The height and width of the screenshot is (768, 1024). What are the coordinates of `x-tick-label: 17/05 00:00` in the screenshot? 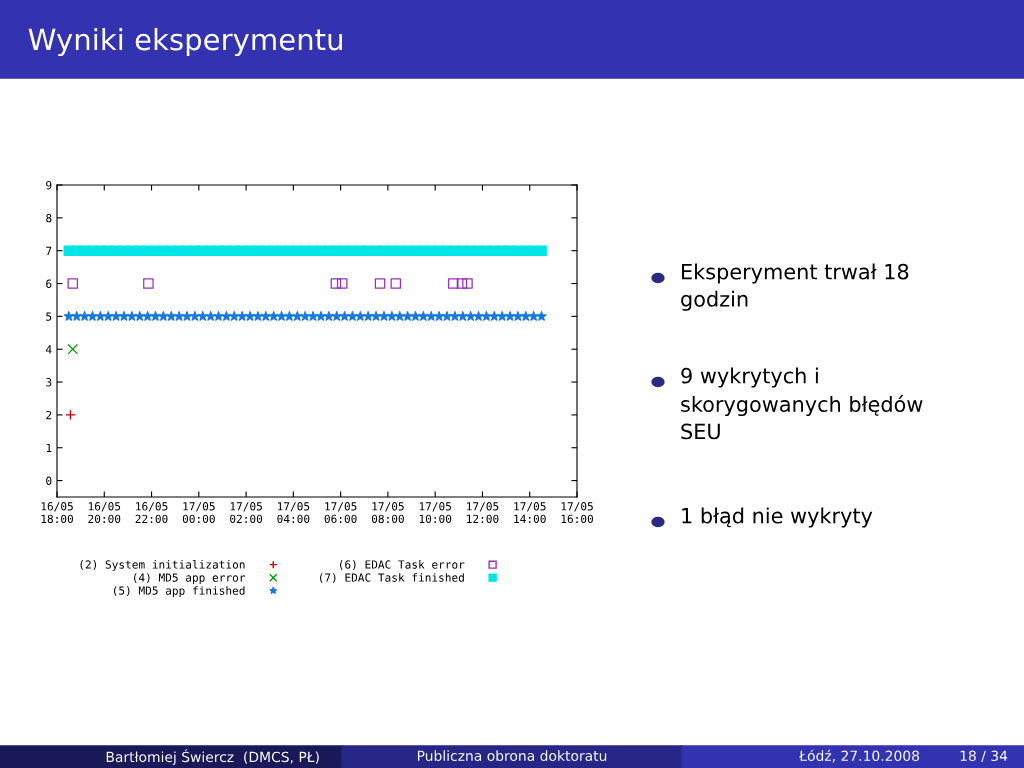 It's located at (198, 513).